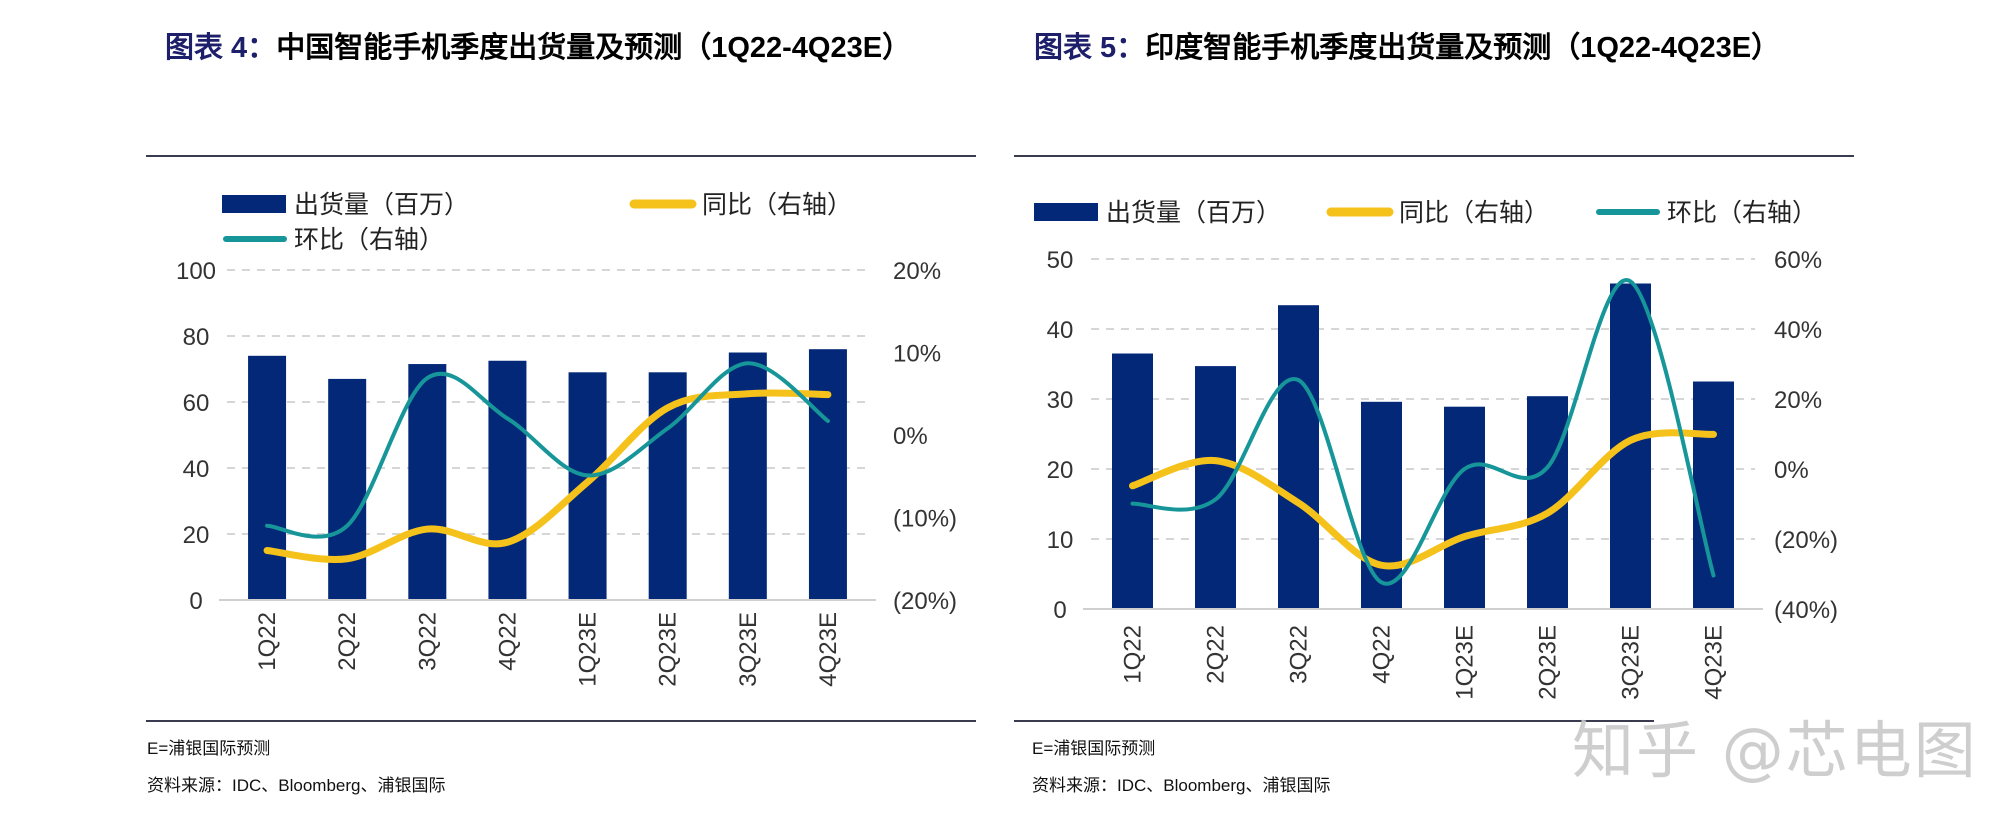  I want to click on qoq-line, so click(547, 450).